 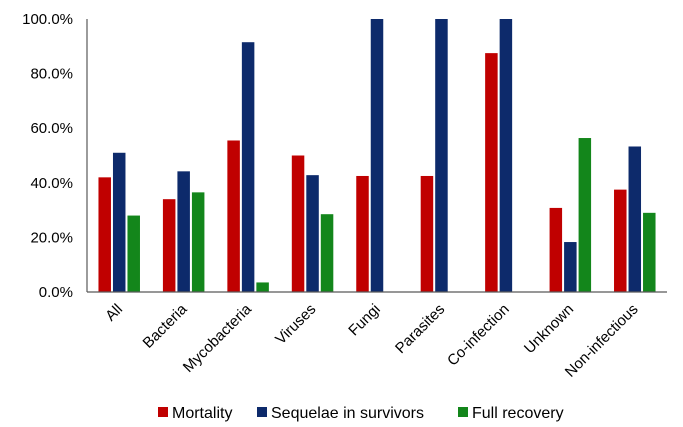 I want to click on bar-sequelae-in-survivors-fungi, so click(x=377, y=155).